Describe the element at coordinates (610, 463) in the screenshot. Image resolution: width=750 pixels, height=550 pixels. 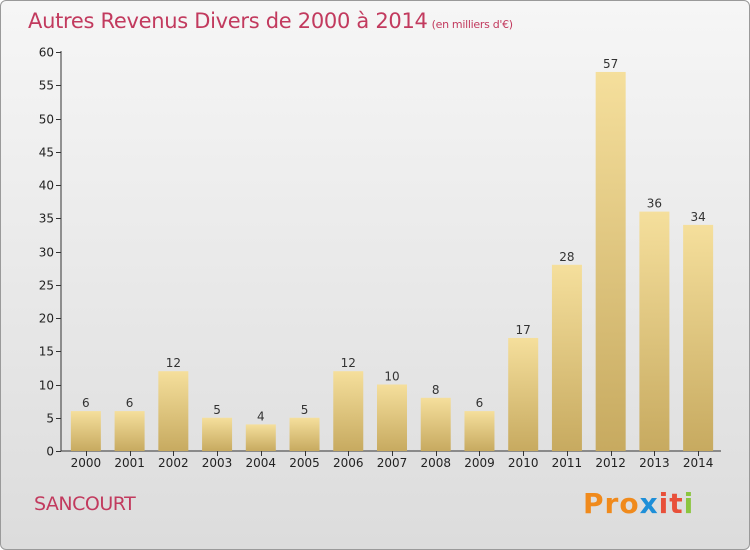
I see `x-tick-label: 2012` at that location.